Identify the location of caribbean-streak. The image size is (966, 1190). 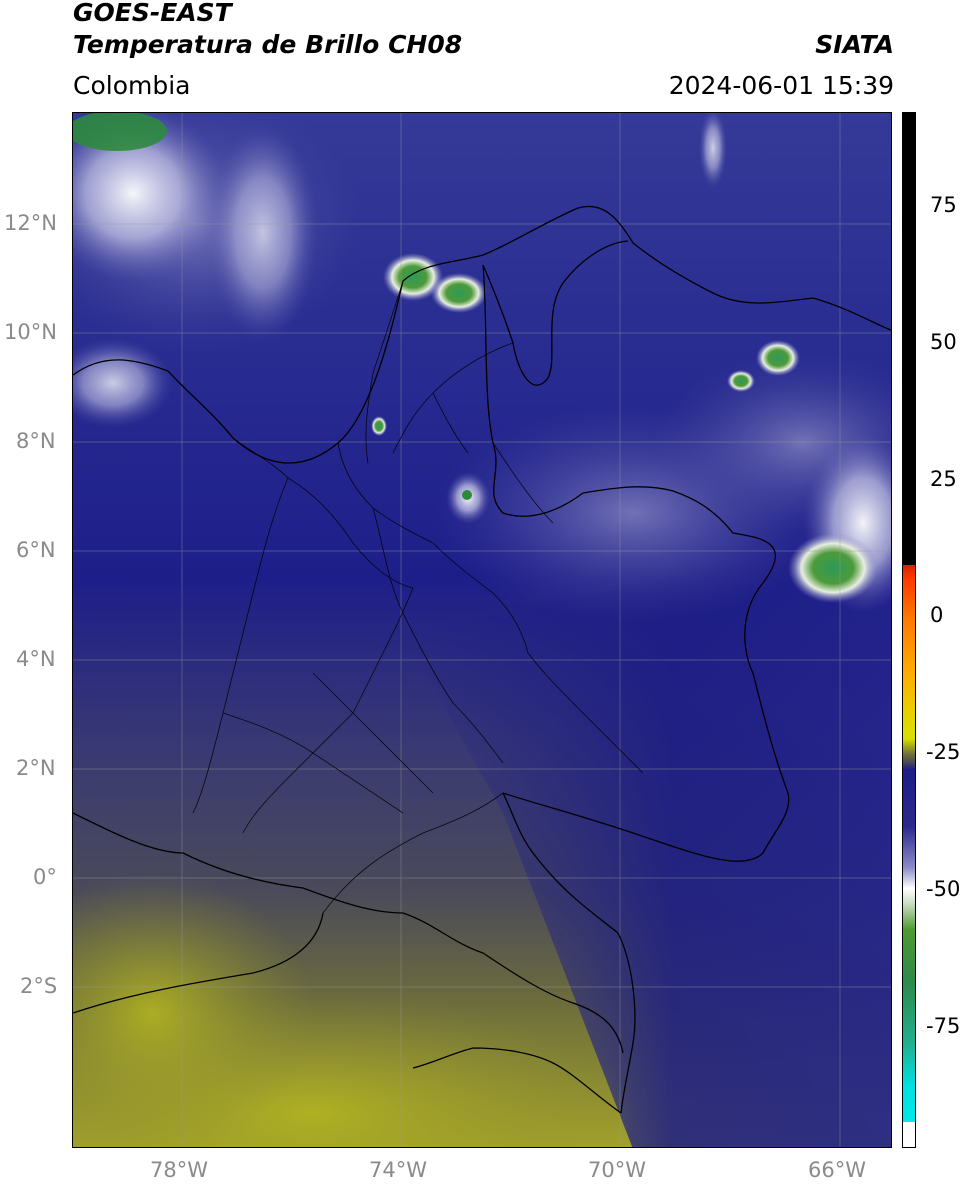
(713, 150).